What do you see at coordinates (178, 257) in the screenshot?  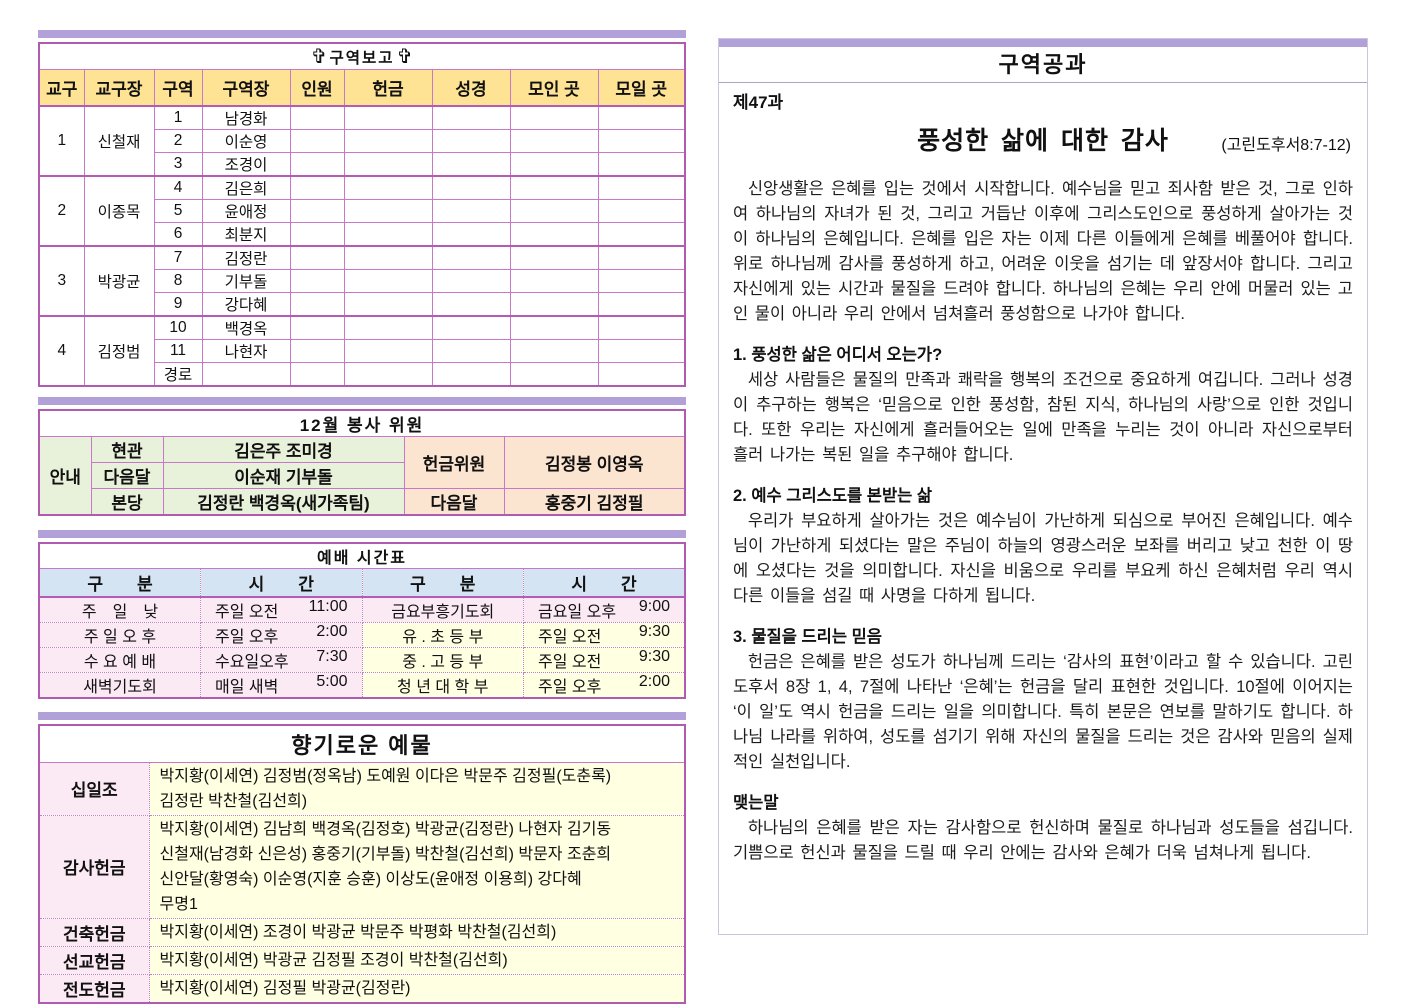 I see `zone-no: 7` at bounding box center [178, 257].